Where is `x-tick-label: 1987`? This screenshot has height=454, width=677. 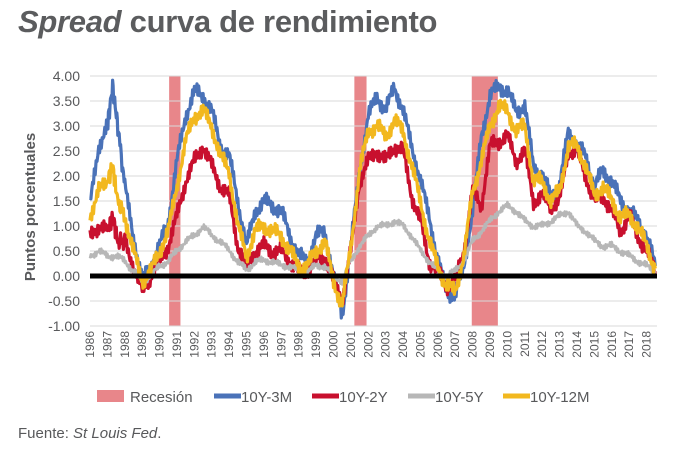 x-tick-label: 1987 is located at coordinates (107, 344).